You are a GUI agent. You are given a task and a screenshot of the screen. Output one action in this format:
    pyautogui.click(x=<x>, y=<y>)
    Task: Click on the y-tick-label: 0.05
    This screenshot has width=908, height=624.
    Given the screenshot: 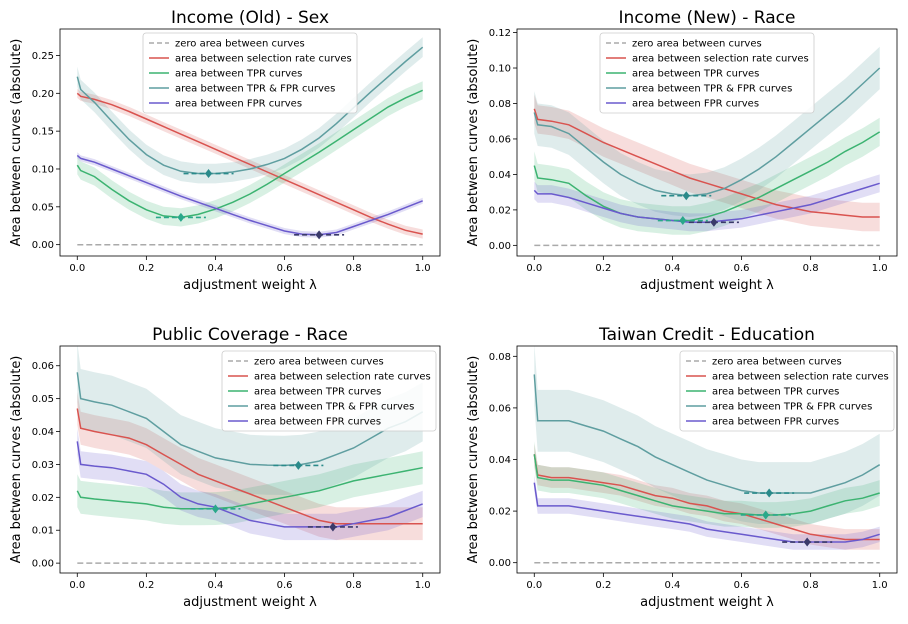 What is the action you would take?
    pyautogui.click(x=43, y=399)
    